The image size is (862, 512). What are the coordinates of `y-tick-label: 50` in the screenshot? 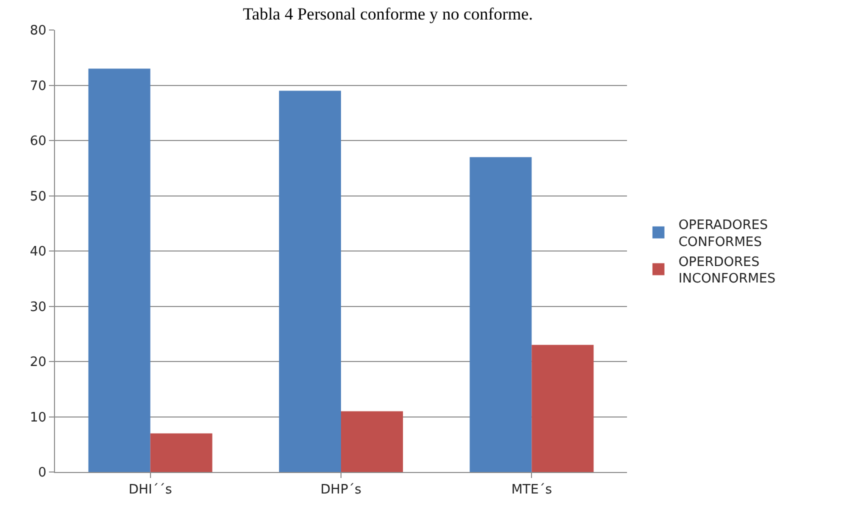 It's located at (38, 196).